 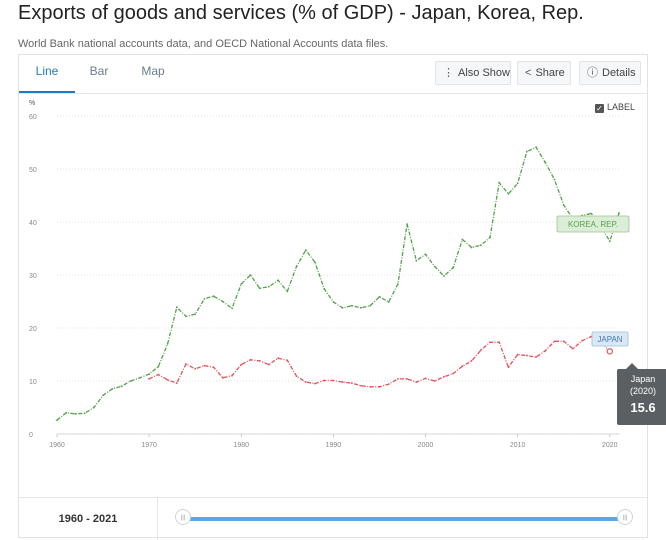 What do you see at coordinates (592, 73) in the screenshot?
I see `info-icon: ⓘ` at bounding box center [592, 73].